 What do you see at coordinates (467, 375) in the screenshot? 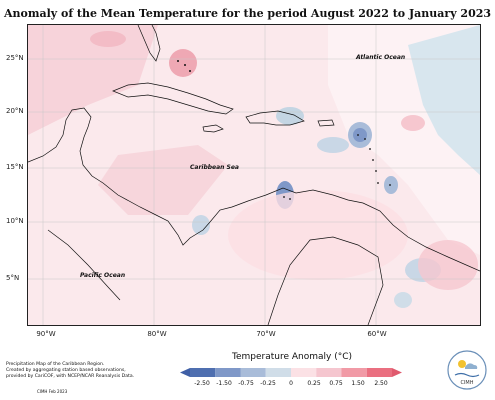
I see `wave-icon` at bounding box center [467, 375].